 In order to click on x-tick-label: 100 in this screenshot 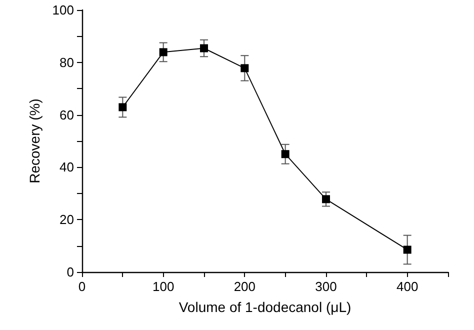, I will do `click(163, 286)`.